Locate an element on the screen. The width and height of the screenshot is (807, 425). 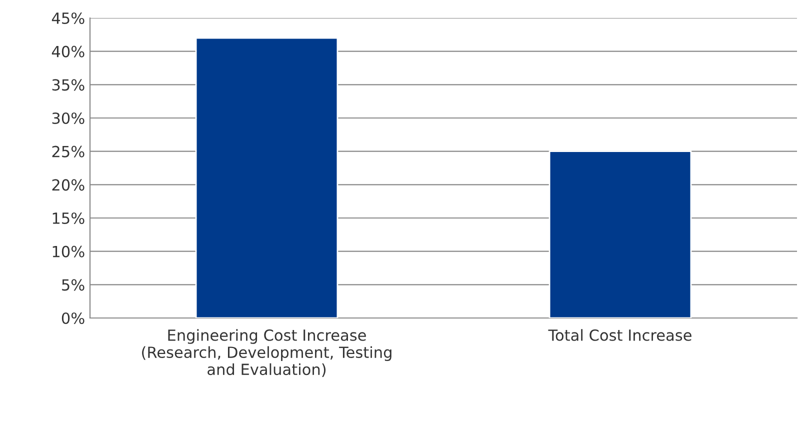
y-tick-label: 30% is located at coordinates (68, 118).